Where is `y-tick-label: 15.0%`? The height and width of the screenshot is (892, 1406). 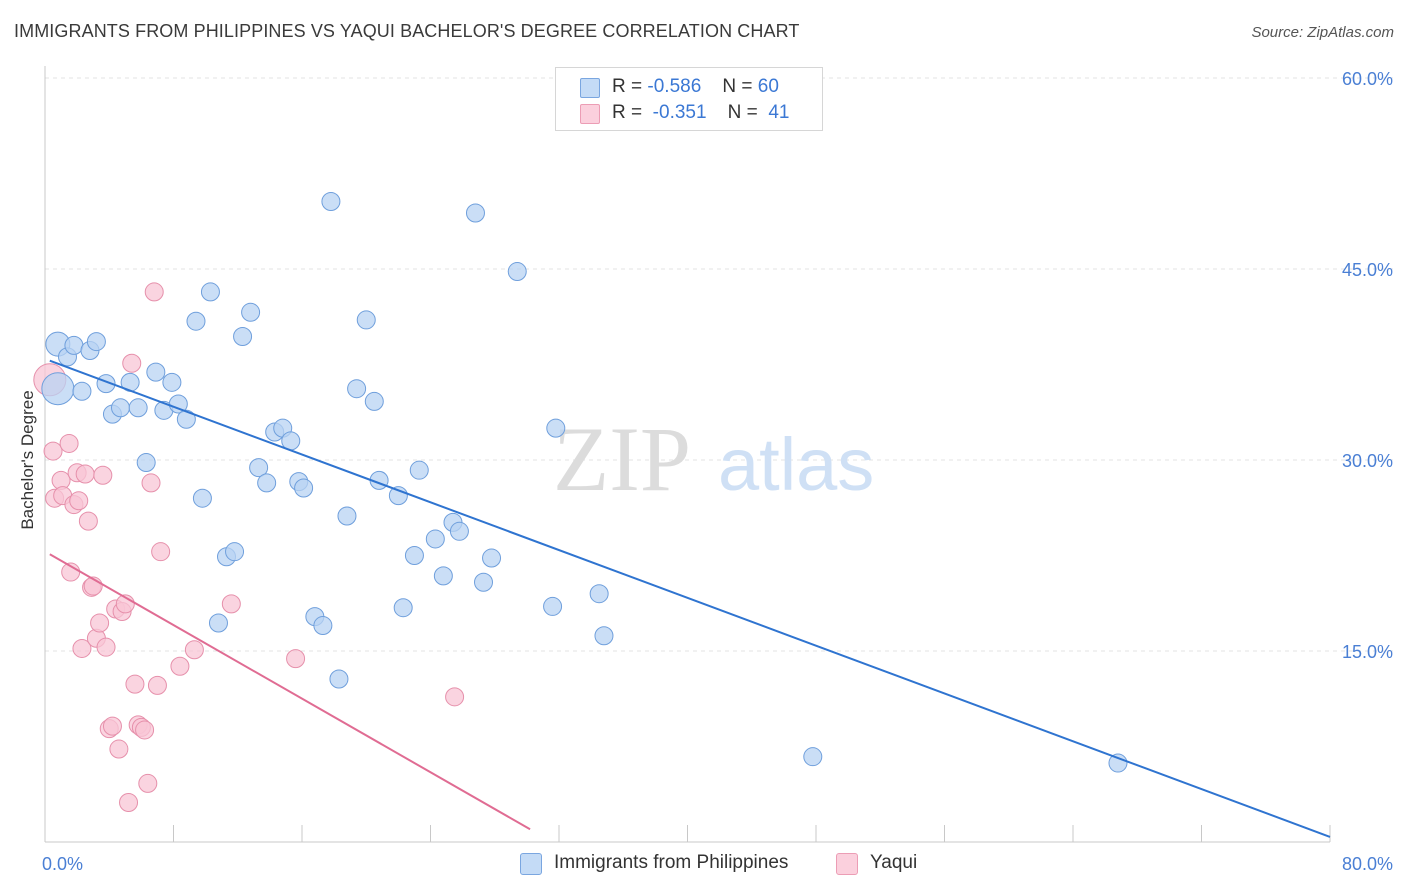 y-tick-label: 15.0% is located at coordinates (1367, 652).